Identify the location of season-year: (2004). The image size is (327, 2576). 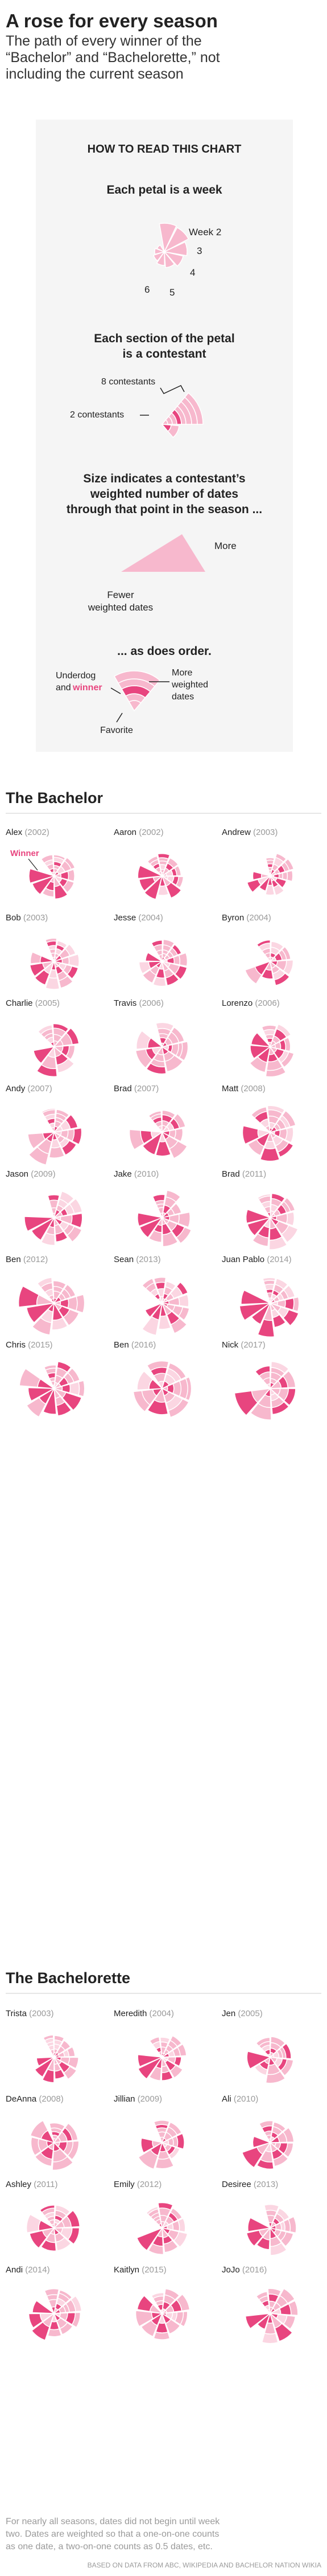
(150, 918).